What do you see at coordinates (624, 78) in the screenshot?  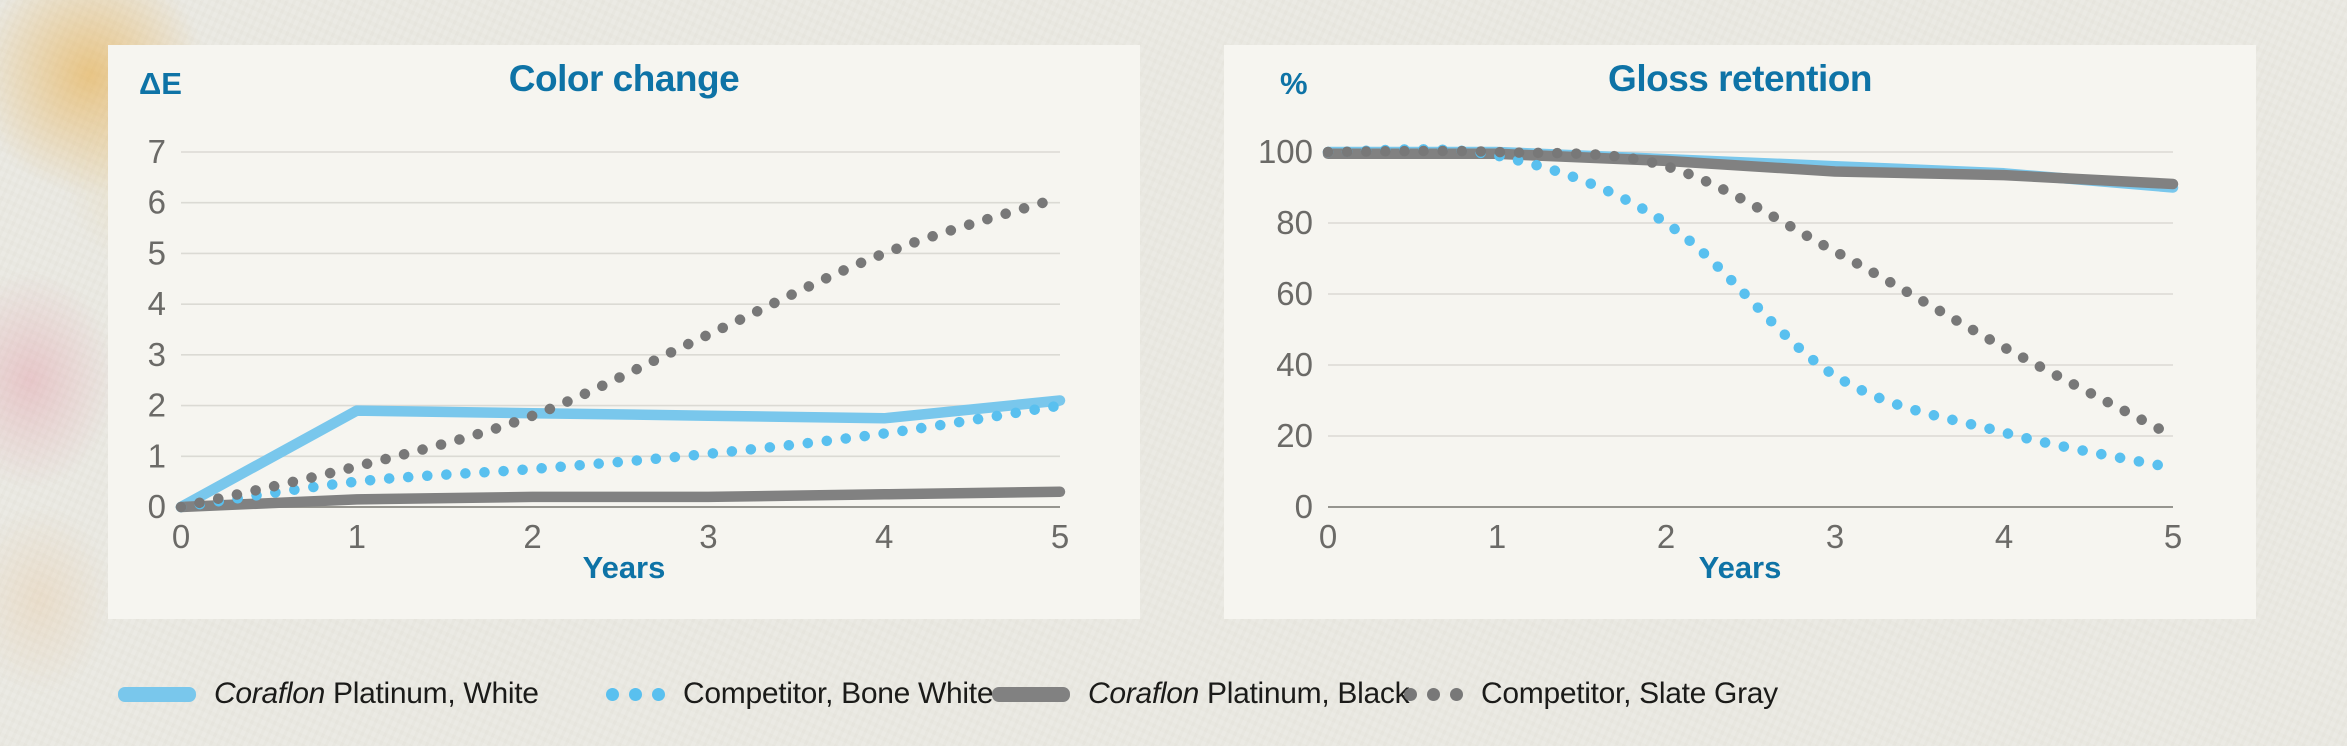 I see `chart-title-color-change: Color change` at bounding box center [624, 78].